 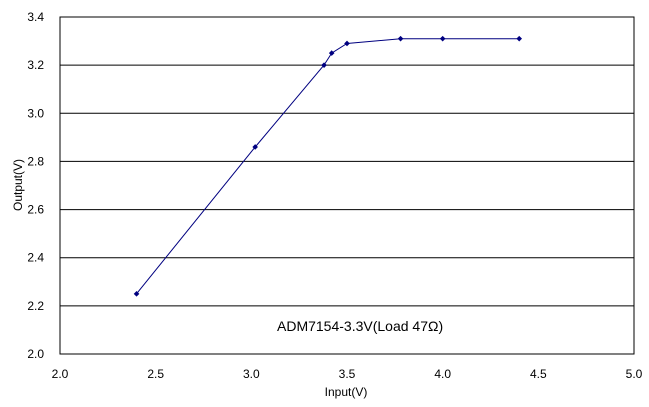 What do you see at coordinates (35, 354) in the screenshot?
I see `y-tick-label: 2.0` at bounding box center [35, 354].